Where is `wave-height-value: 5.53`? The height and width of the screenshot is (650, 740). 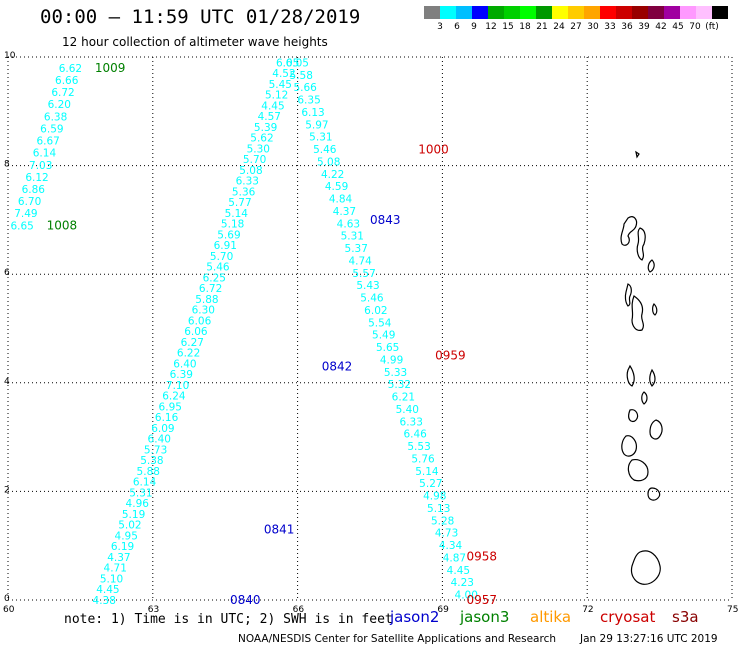
wave-height-value: 5.53 is located at coordinates (418, 447).